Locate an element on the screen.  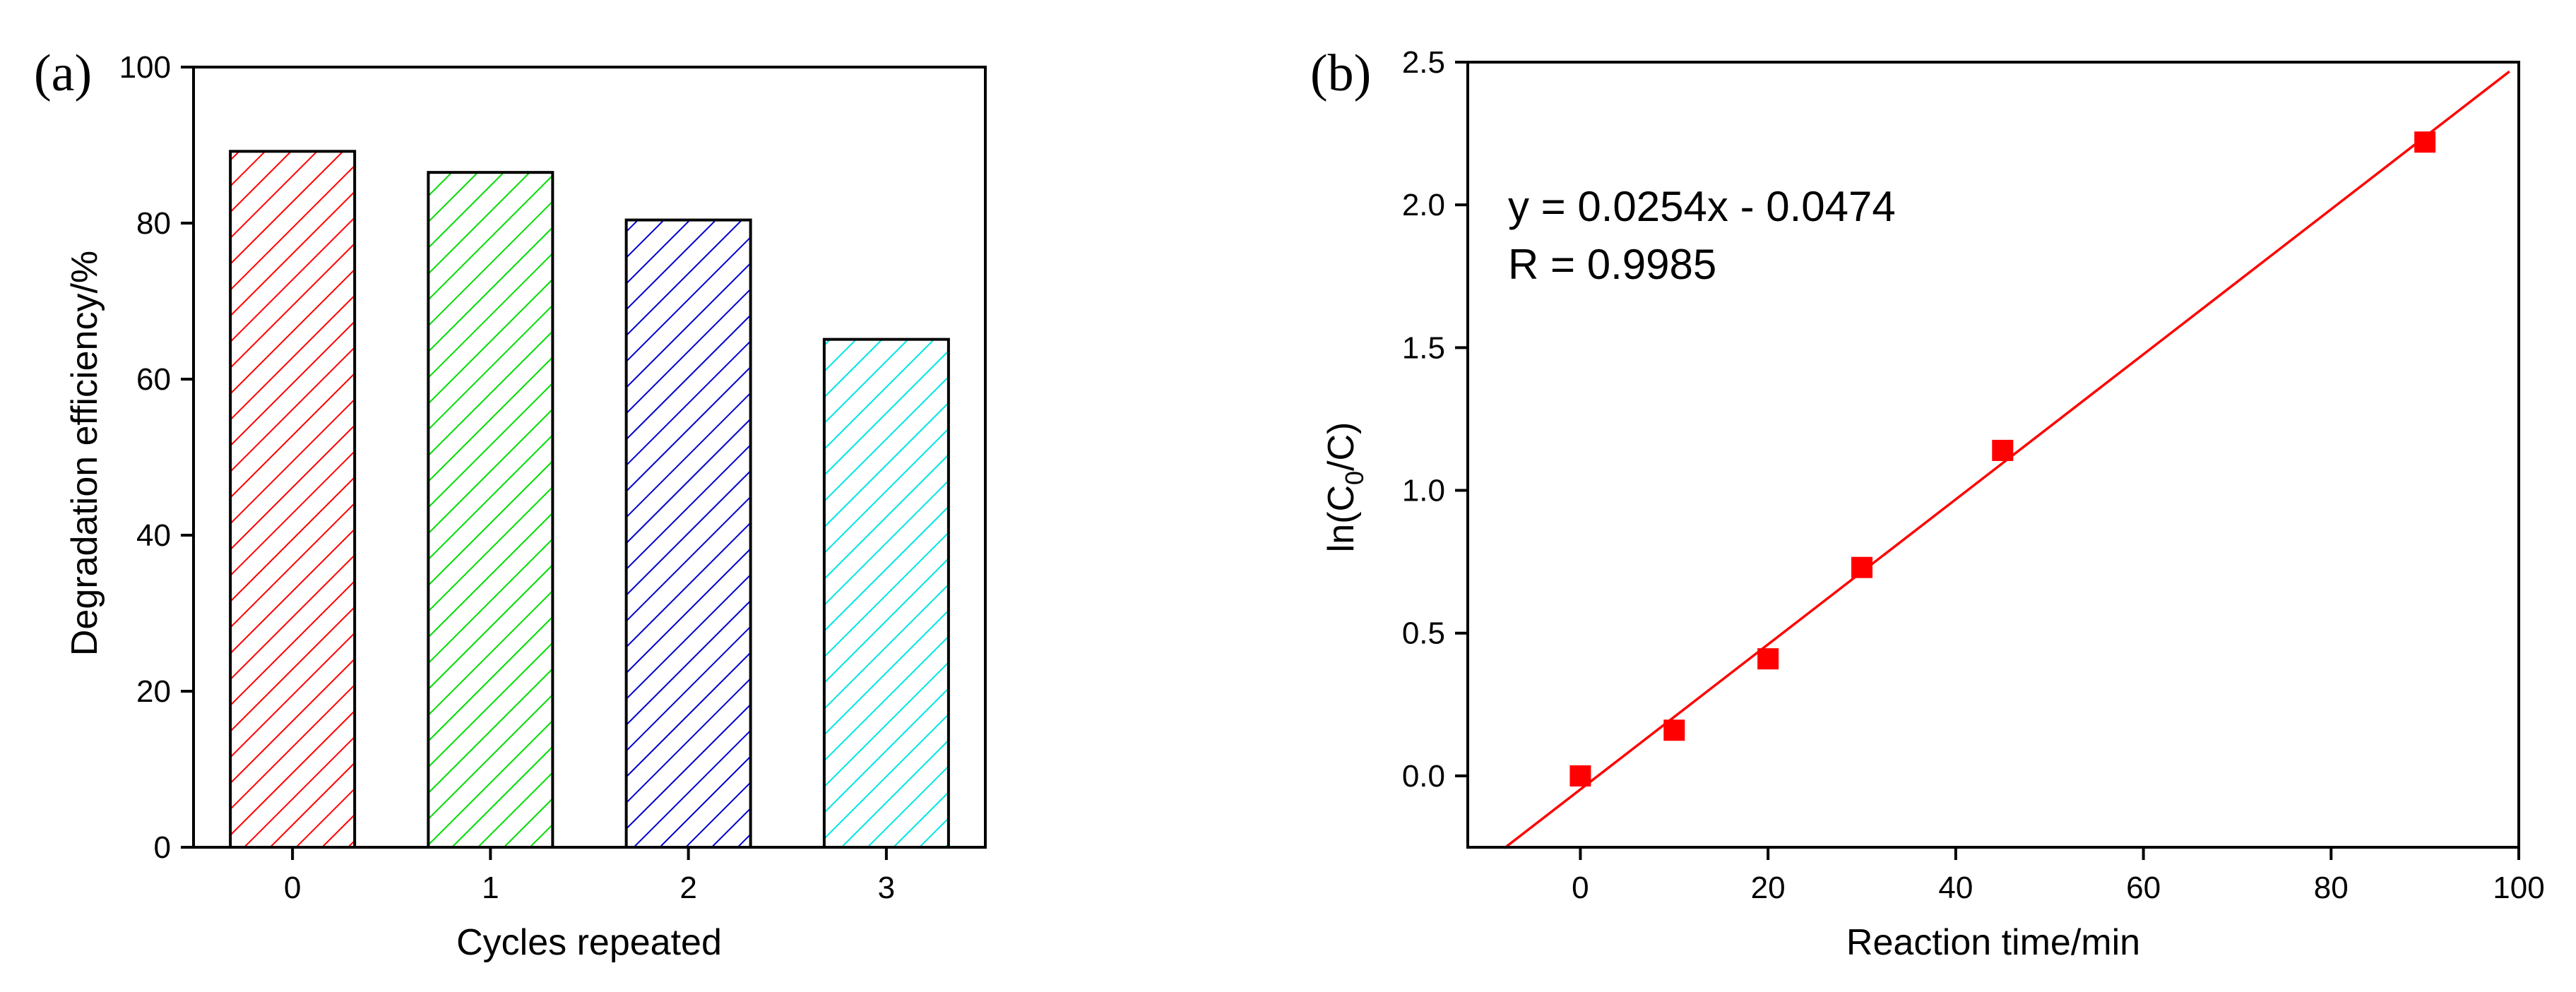
data-point-t90 is located at coordinates (2425, 142).